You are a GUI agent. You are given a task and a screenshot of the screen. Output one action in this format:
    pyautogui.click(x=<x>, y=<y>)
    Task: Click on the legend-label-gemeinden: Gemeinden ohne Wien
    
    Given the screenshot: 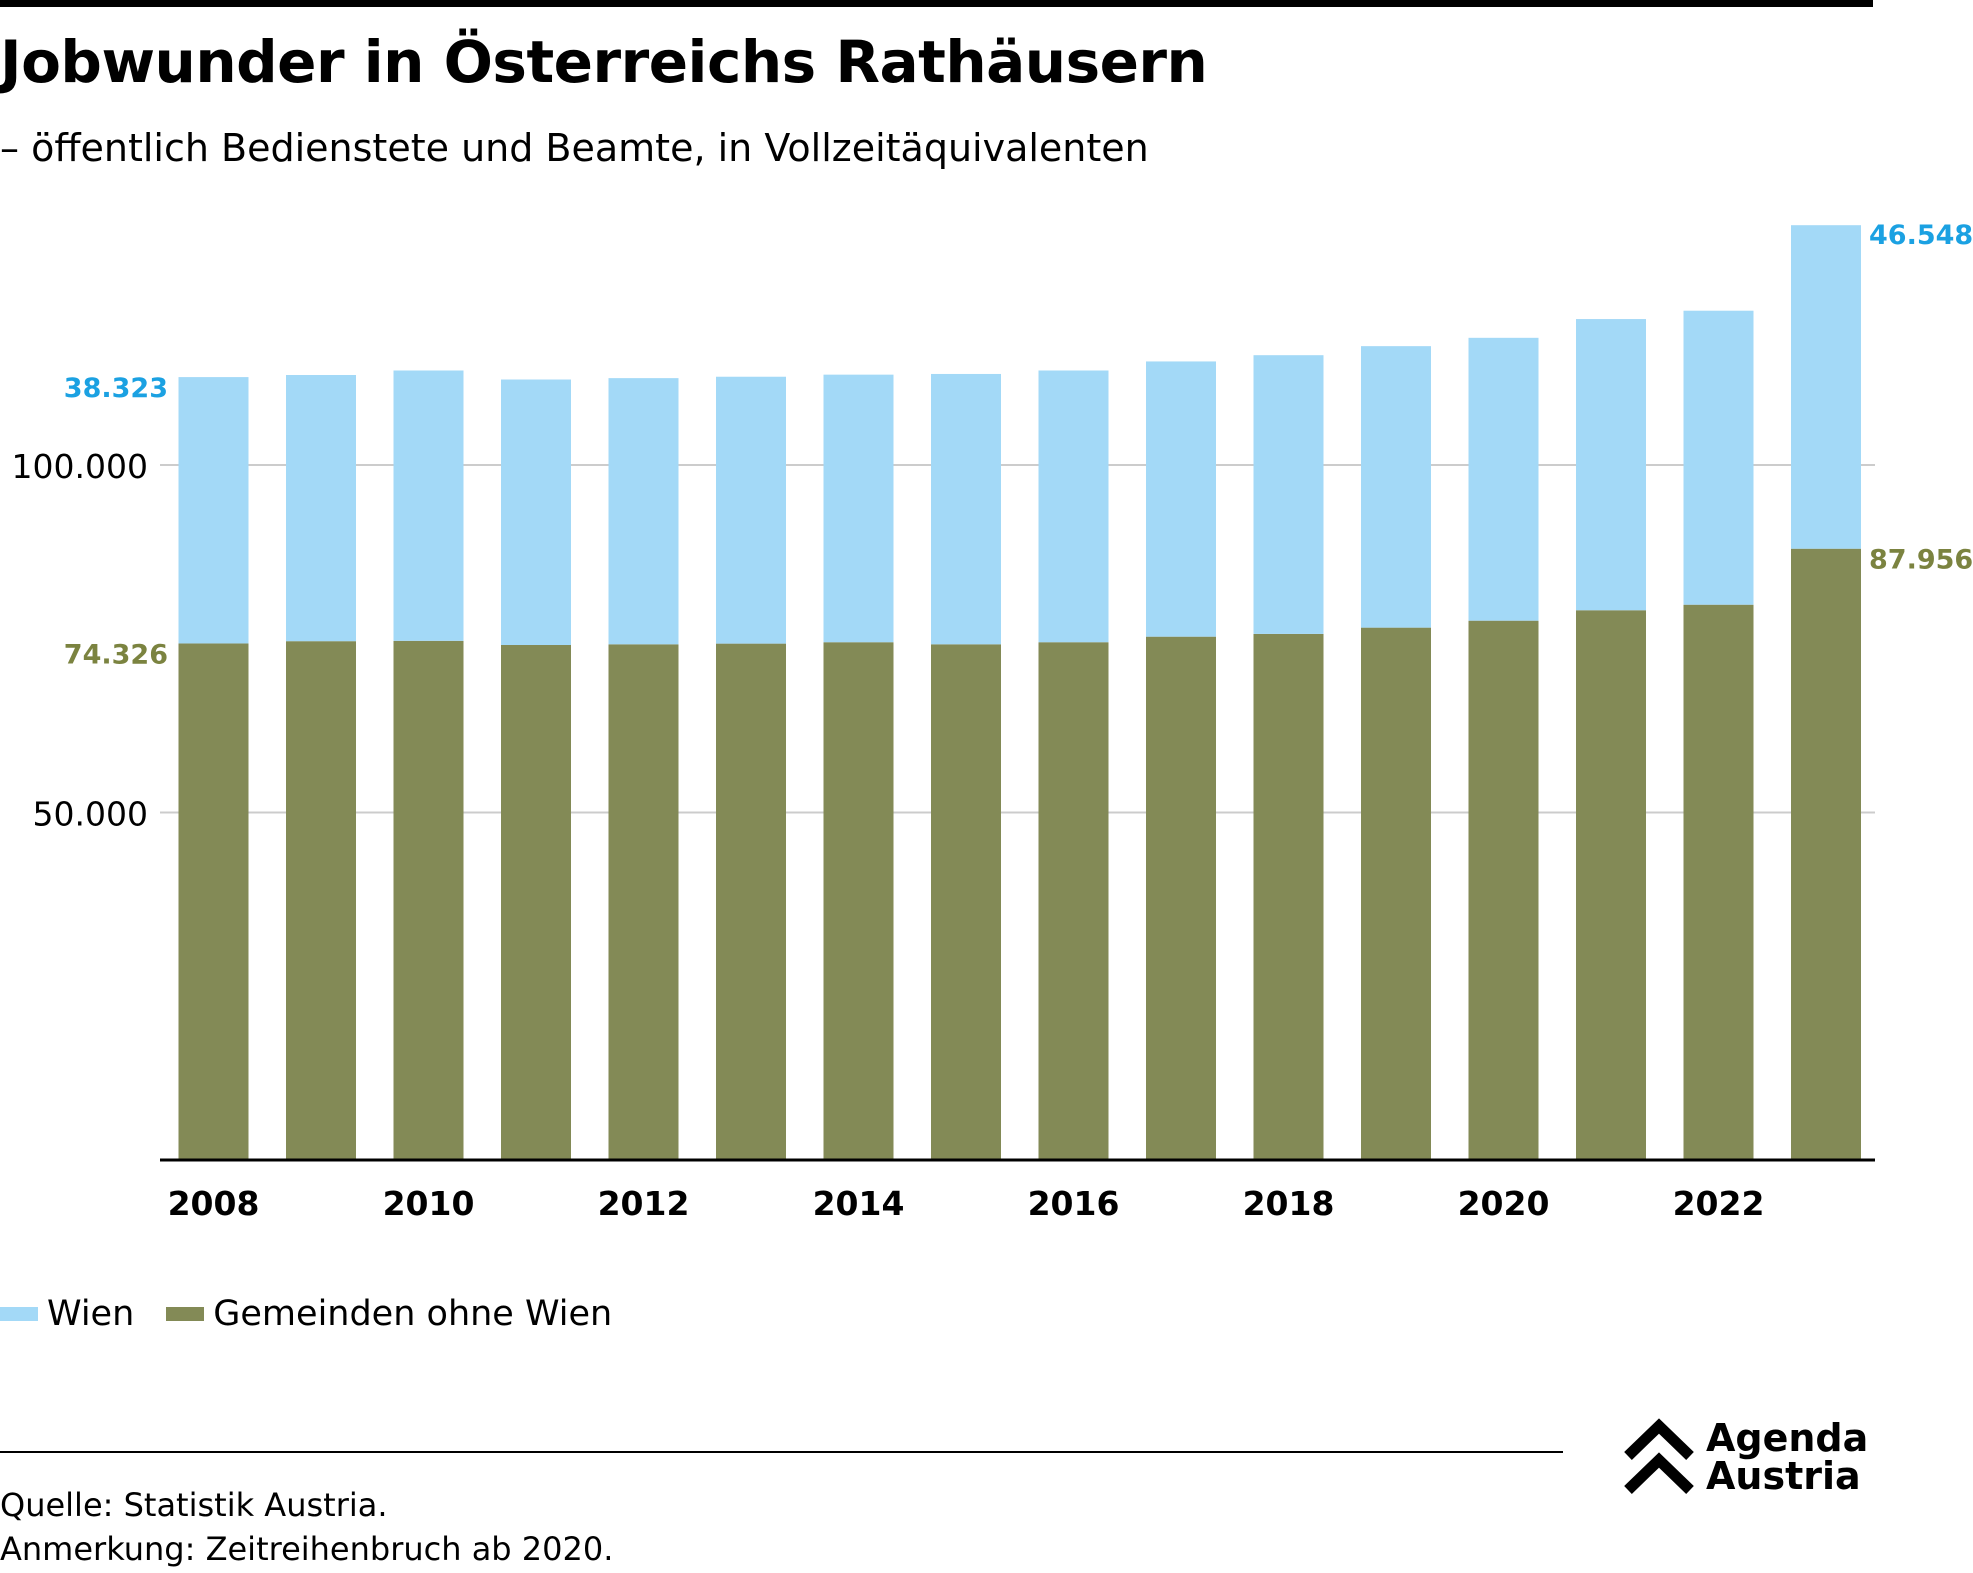 What is the action you would take?
    pyautogui.click(x=413, y=1314)
    